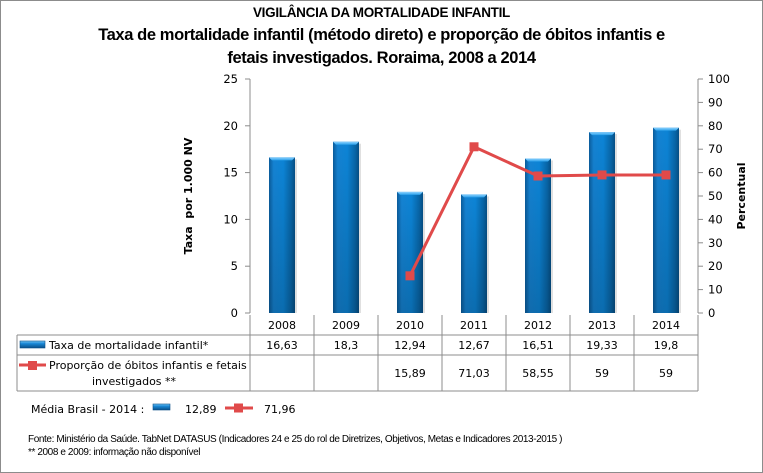  Describe the element at coordinates (238, 408) in the screenshot. I see `brasil-line-marker` at that location.